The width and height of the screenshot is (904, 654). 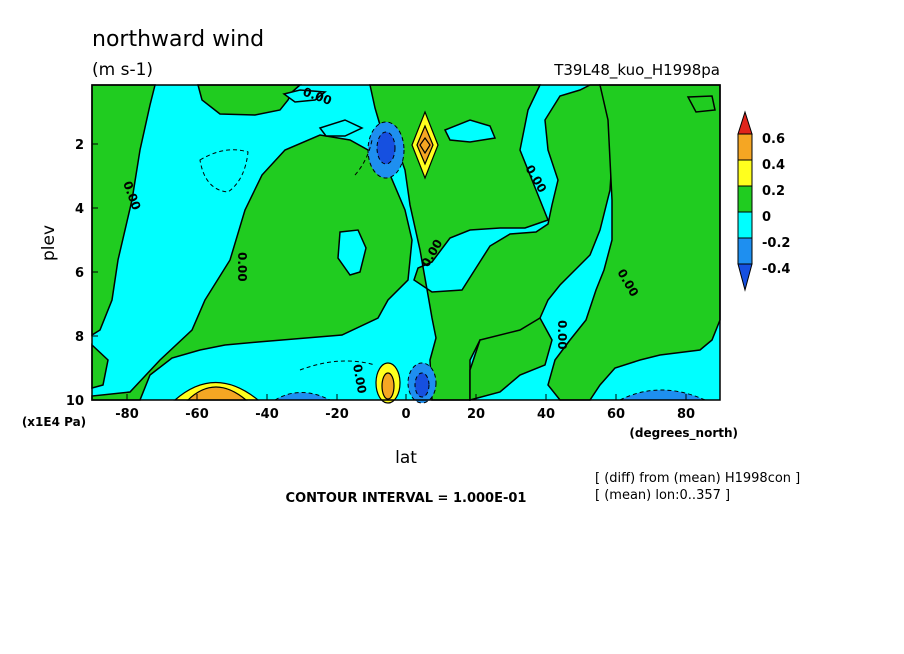 I want to click on field-region-right-bottom, so click(x=511, y=358).